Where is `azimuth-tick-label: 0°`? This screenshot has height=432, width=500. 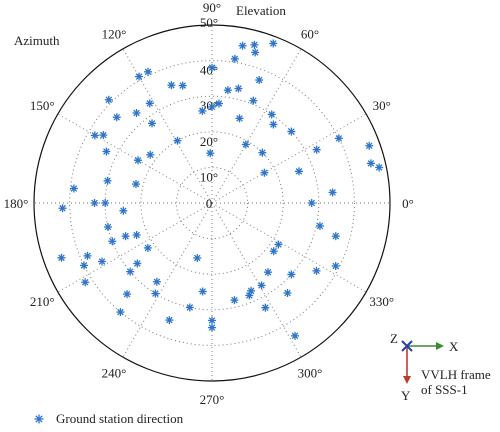
azimuth-tick-label: 0° is located at coordinates (408, 203).